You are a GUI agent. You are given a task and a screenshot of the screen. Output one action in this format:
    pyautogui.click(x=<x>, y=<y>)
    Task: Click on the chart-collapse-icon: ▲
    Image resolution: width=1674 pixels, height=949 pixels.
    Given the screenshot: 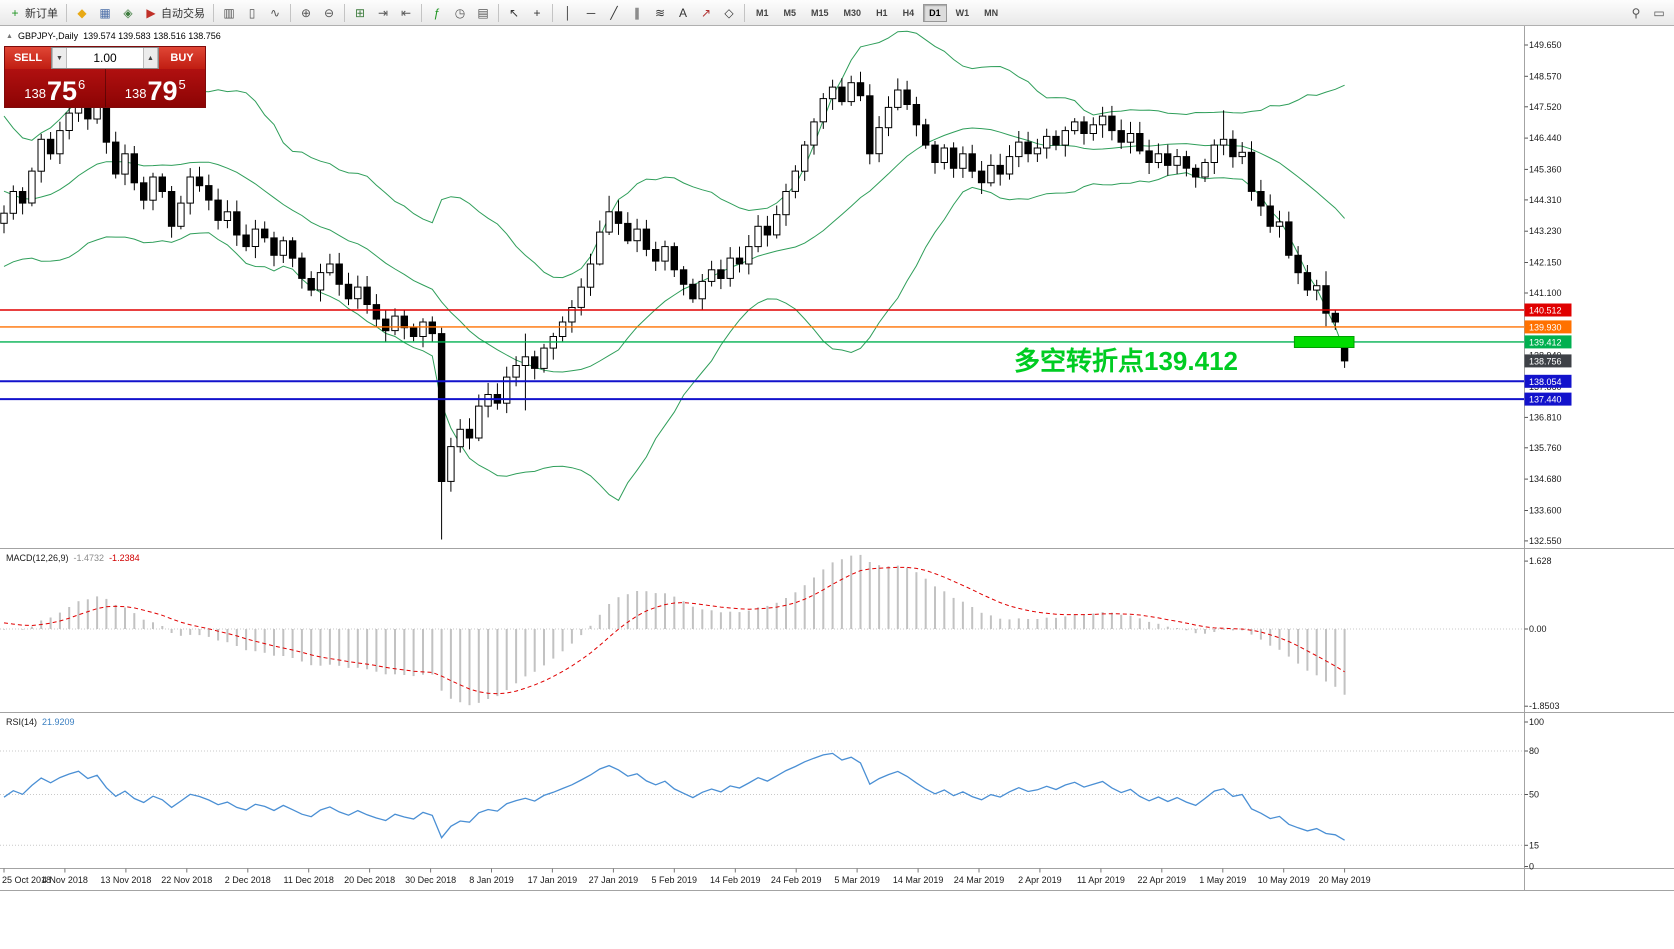 What is the action you would take?
    pyautogui.click(x=9, y=36)
    